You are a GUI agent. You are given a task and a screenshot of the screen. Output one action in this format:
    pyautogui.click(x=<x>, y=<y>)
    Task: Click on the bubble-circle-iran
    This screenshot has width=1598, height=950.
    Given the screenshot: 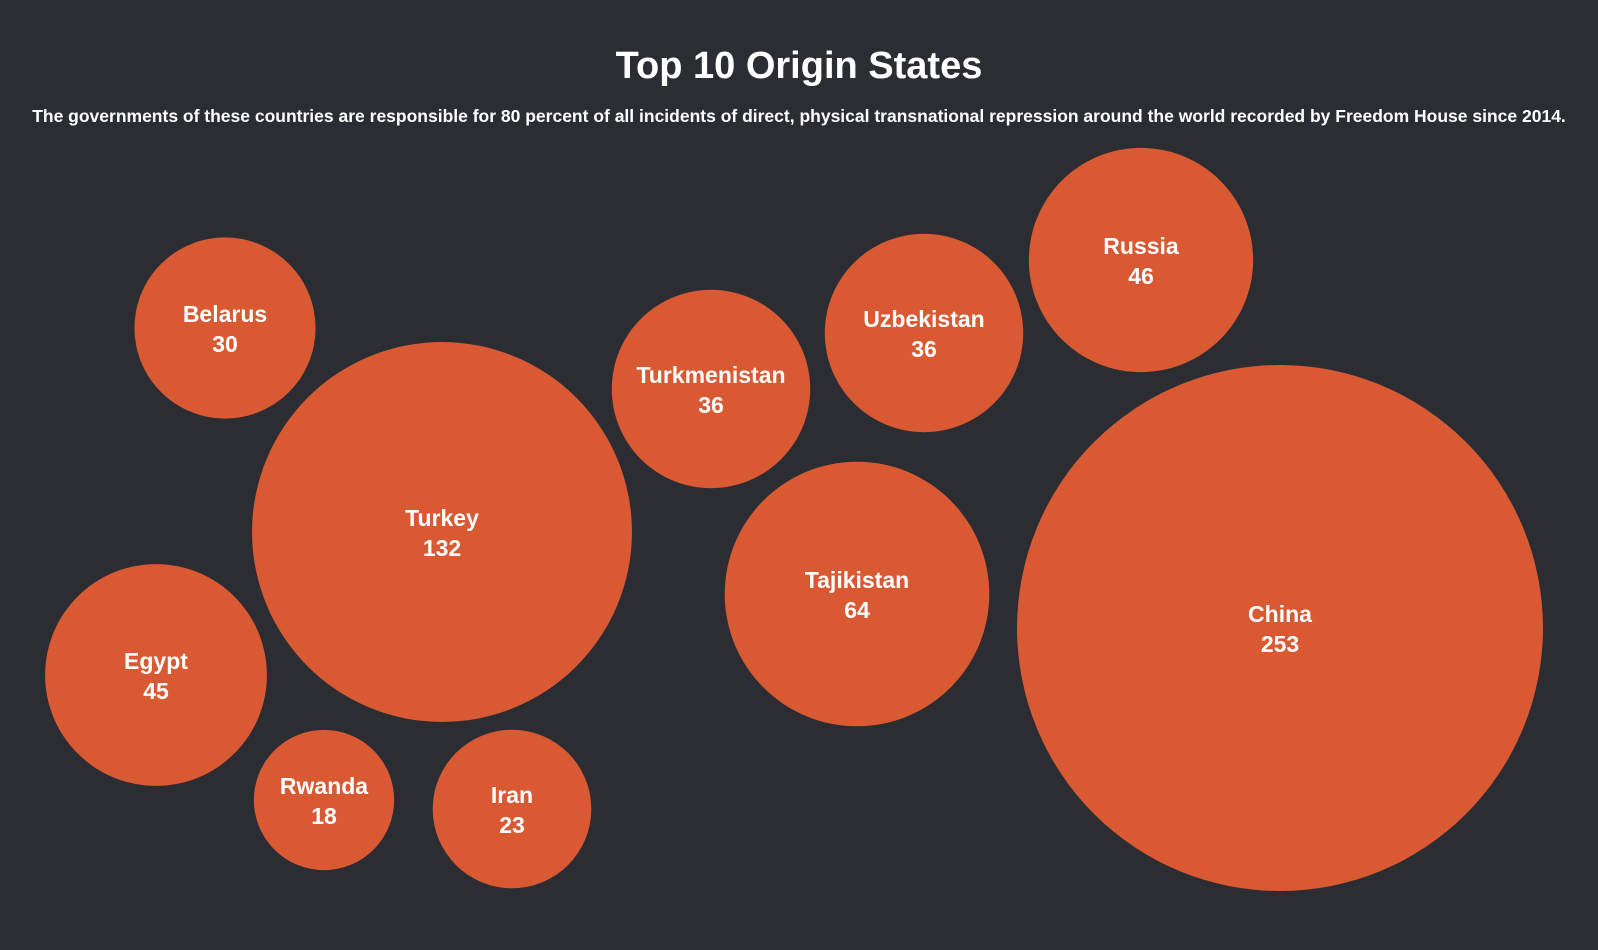 What is the action you would take?
    pyautogui.click(x=512, y=809)
    